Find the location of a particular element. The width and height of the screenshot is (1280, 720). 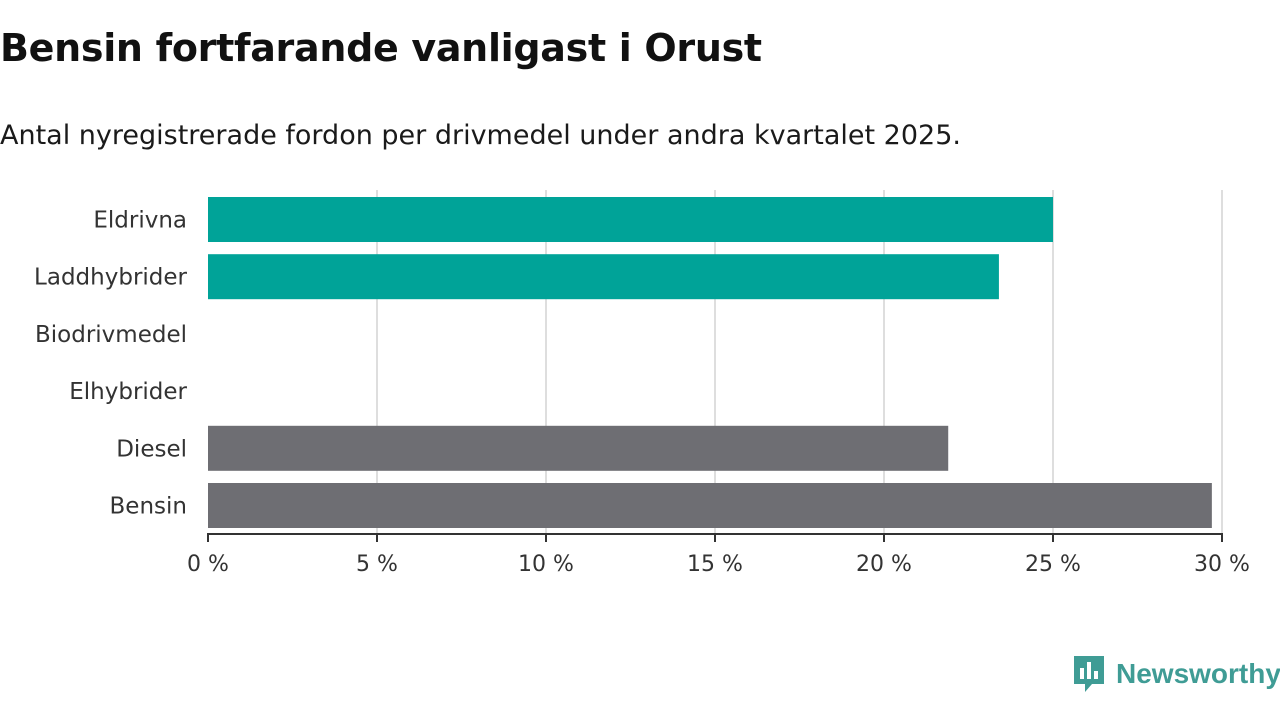

x-tick-label: 10 % is located at coordinates (546, 564).